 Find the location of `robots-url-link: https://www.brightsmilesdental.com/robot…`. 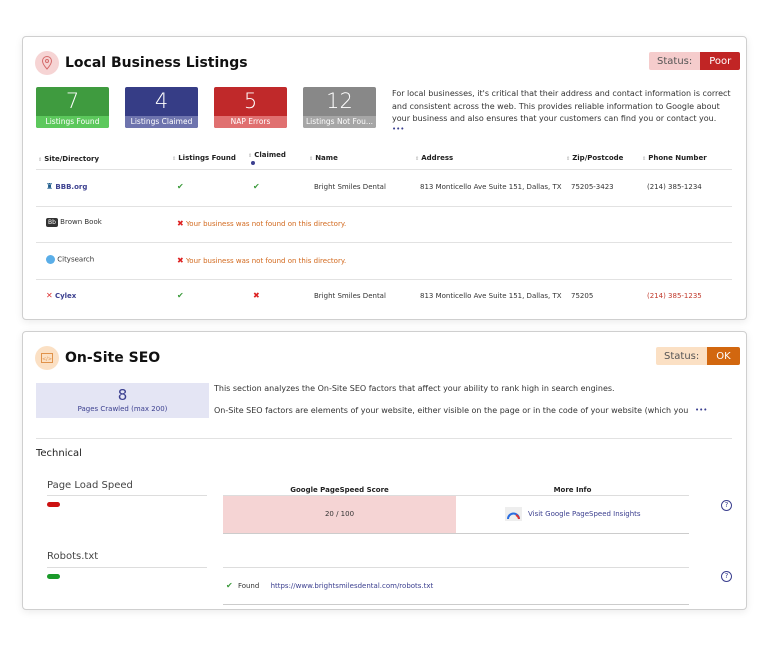

robots-url-link: https://www.brightsmilesdental.com/robot… is located at coordinates (352, 586).